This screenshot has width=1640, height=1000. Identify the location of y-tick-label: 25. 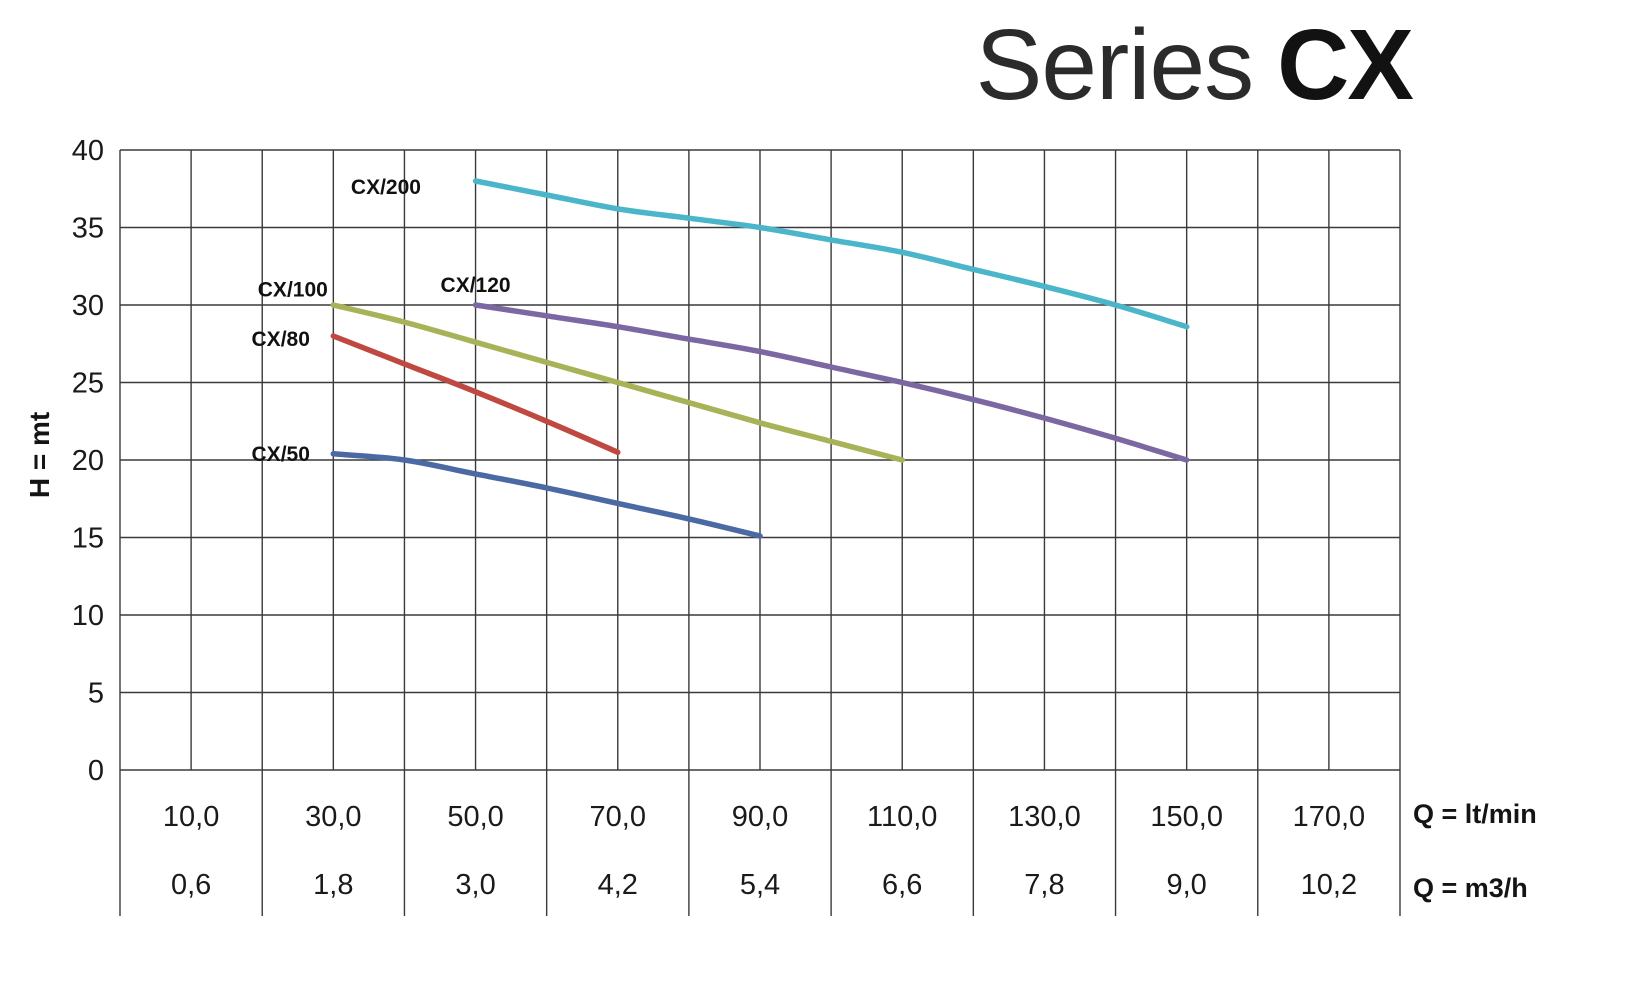
(88, 384).